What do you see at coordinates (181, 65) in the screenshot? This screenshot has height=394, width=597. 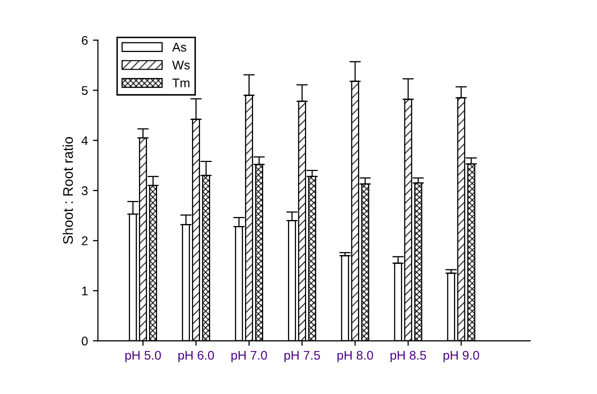 I see `legend-label: Ws` at bounding box center [181, 65].